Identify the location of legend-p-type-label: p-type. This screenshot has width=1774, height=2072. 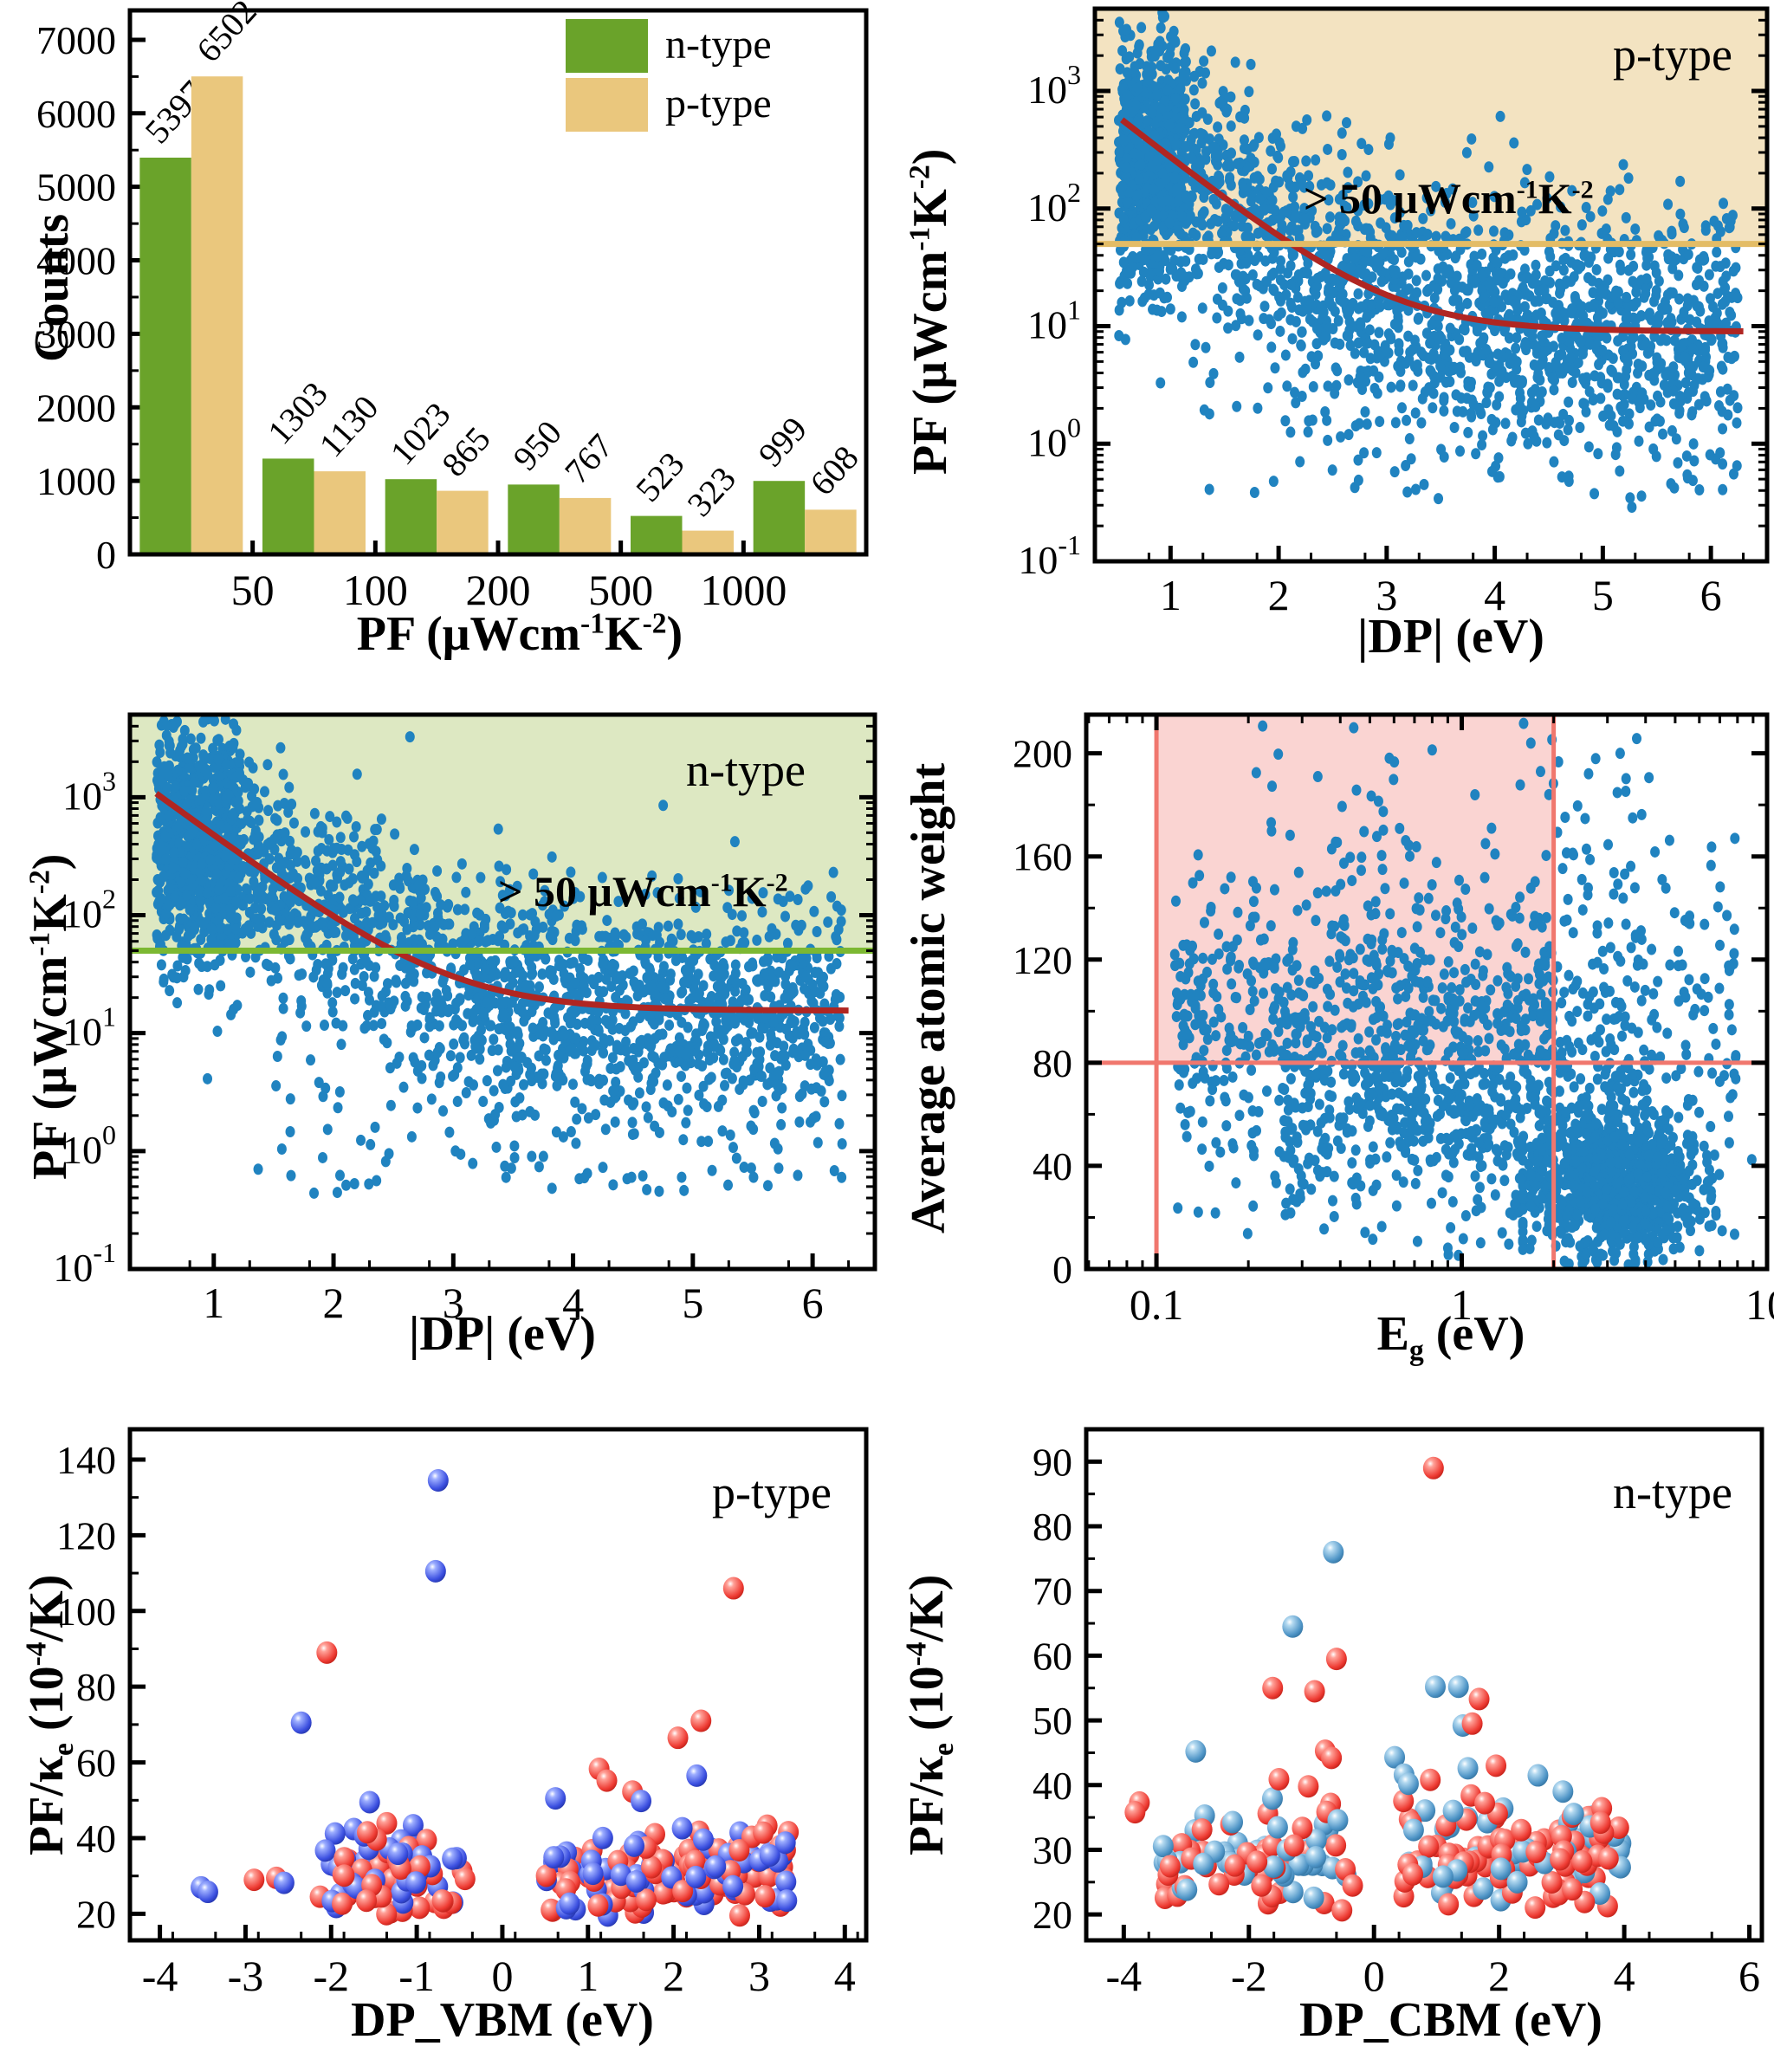
(718, 103).